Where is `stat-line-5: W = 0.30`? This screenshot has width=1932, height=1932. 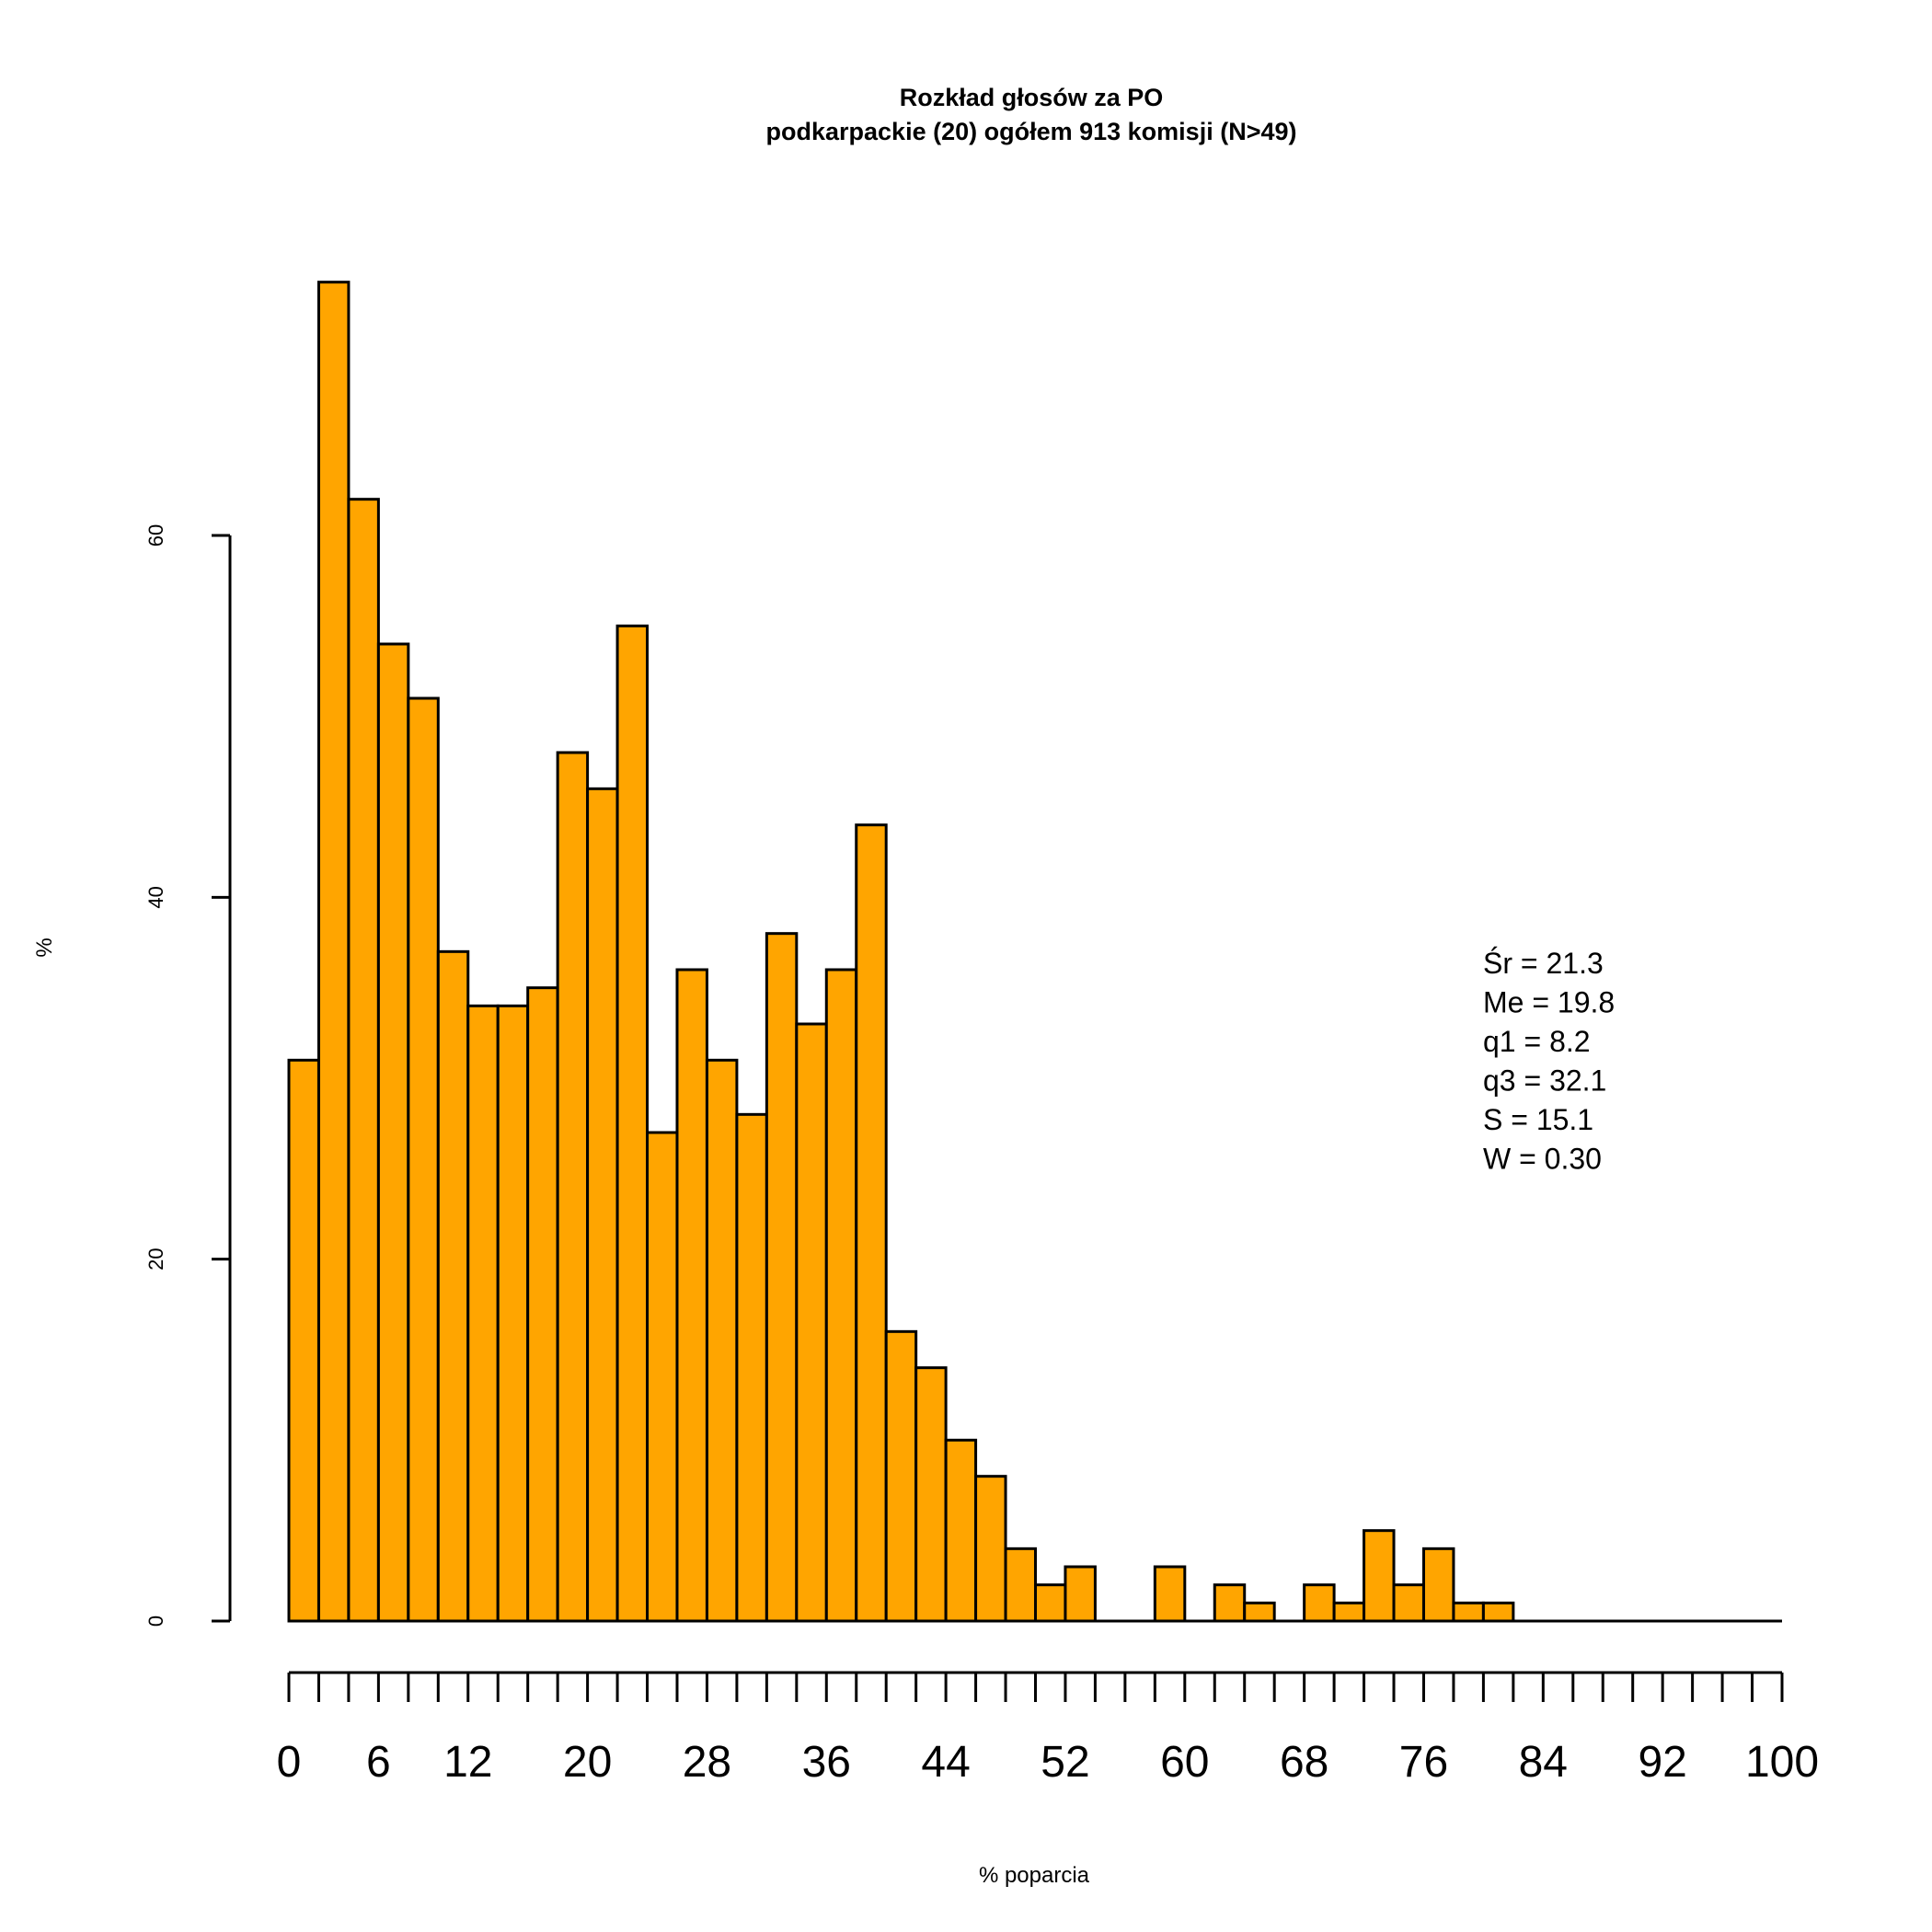
stat-line-5: W = 0.30 is located at coordinates (1542, 1159).